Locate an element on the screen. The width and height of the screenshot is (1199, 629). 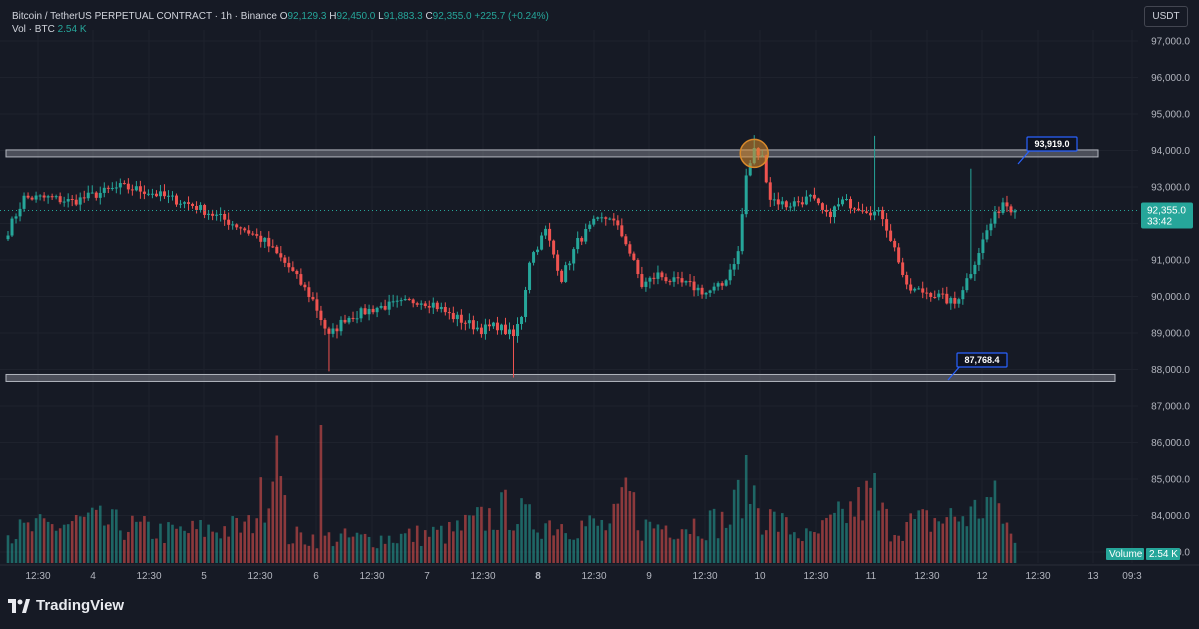
tradingview-logo: TradingView is located at coordinates (66, 605).